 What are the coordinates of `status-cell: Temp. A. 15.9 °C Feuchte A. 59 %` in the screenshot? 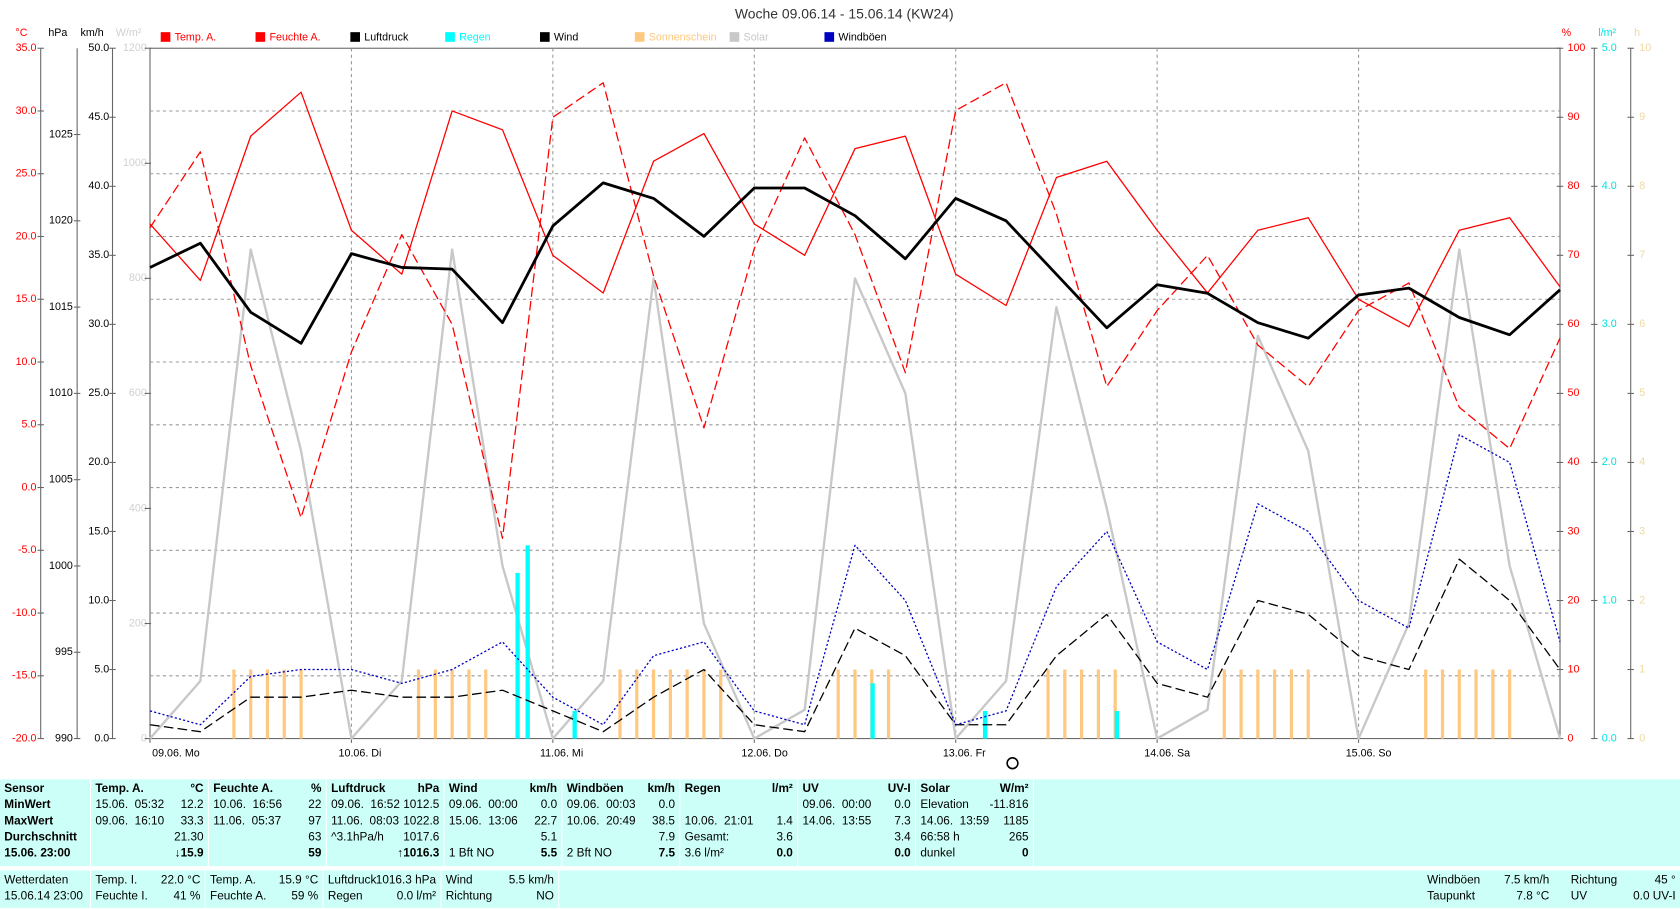 It's located at (265, 889).